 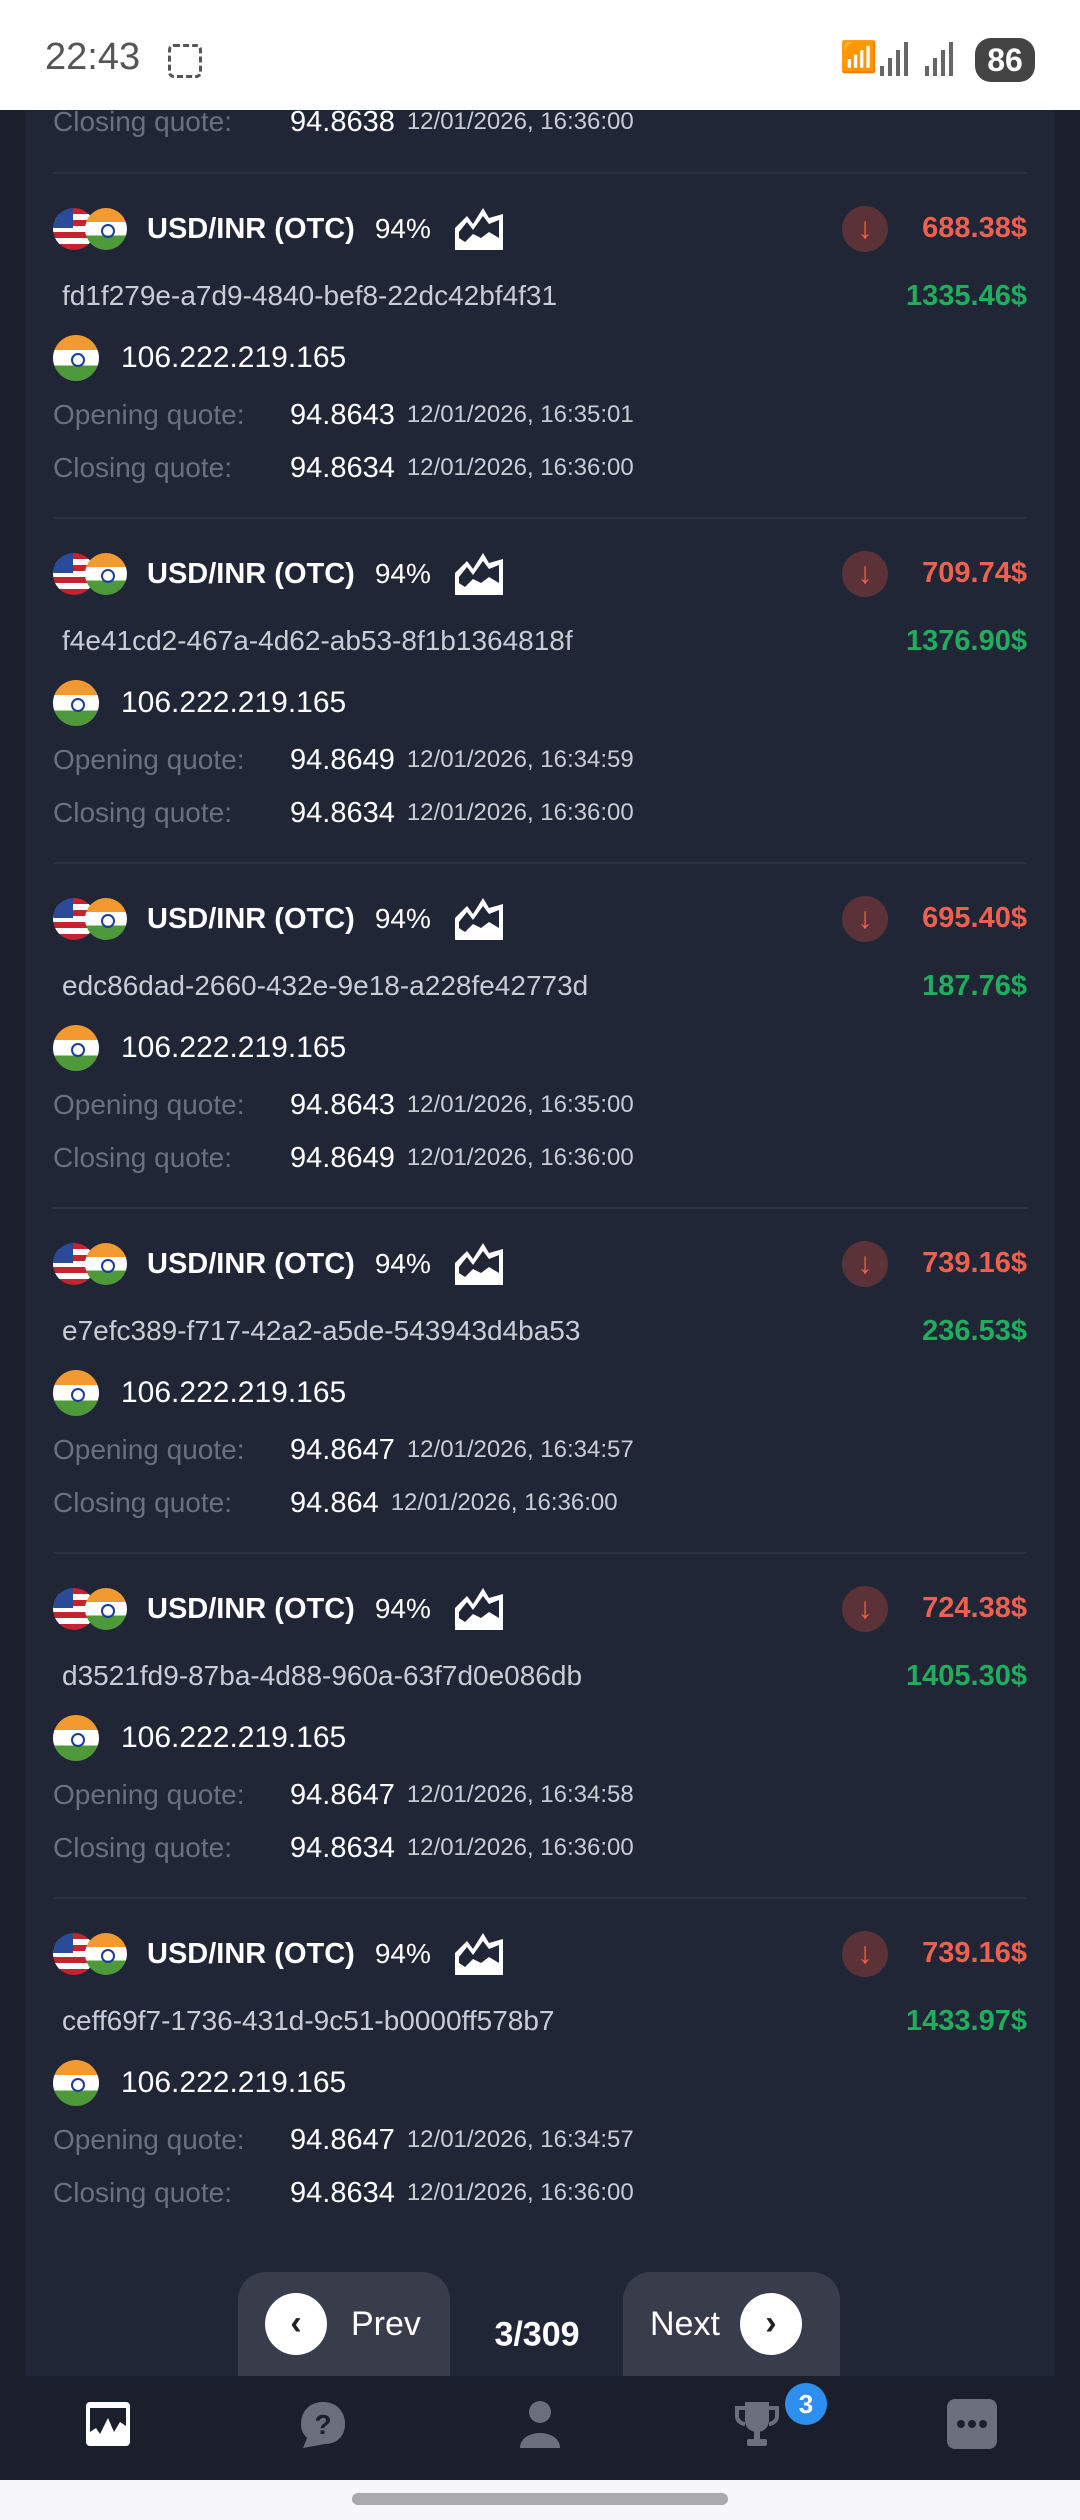 What do you see at coordinates (520, 1104) in the screenshot?
I see `opening-date: 12/01/2026, 16:35:00` at bounding box center [520, 1104].